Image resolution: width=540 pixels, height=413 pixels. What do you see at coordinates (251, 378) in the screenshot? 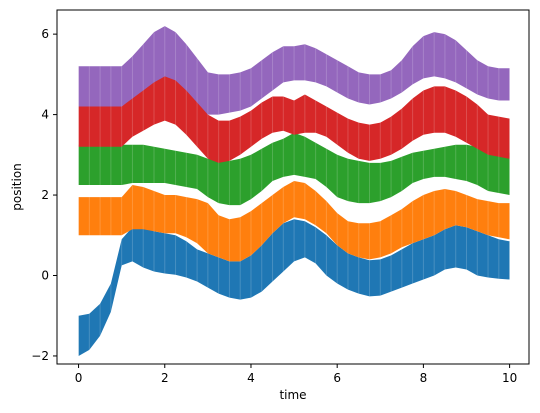
I see `x-tick-label: 4` at bounding box center [251, 378].